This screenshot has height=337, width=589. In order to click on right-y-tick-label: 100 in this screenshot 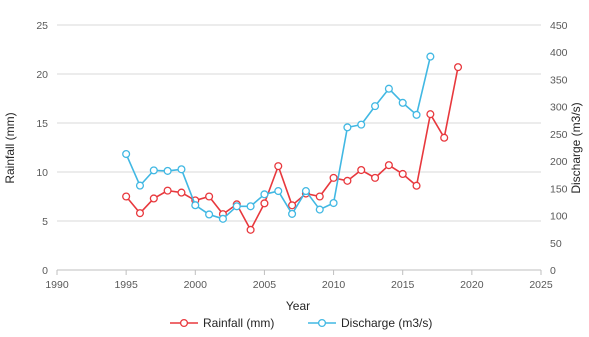, I will do `click(559, 217)`.